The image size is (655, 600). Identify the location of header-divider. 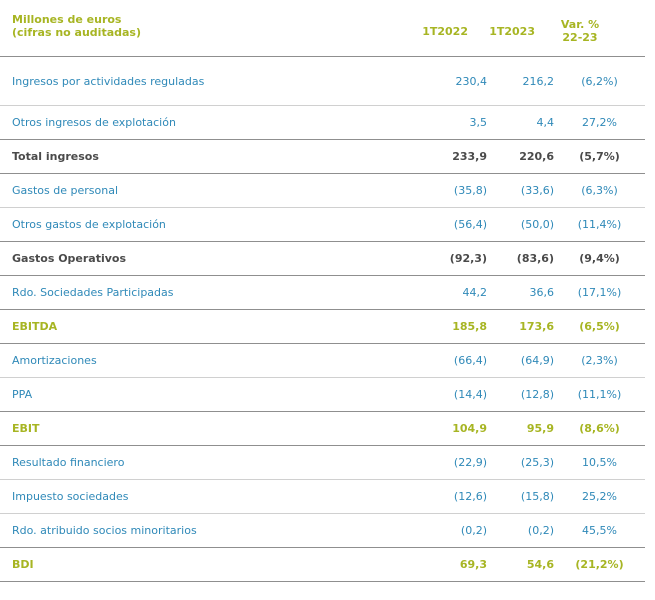
(322, 56).